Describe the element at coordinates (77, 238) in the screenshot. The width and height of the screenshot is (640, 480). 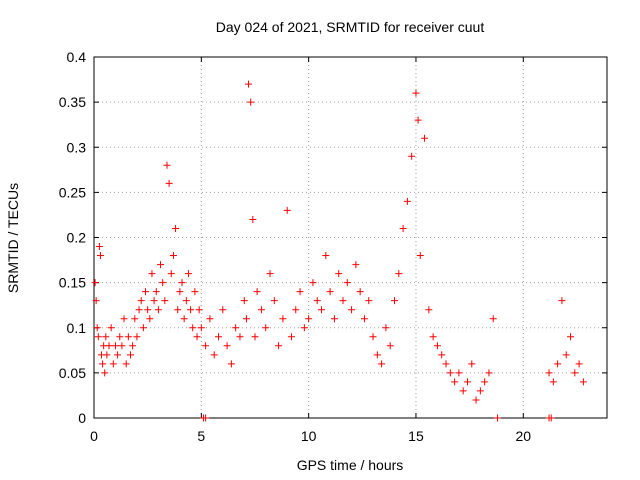
I see `y-tick-label: 0.2` at that location.